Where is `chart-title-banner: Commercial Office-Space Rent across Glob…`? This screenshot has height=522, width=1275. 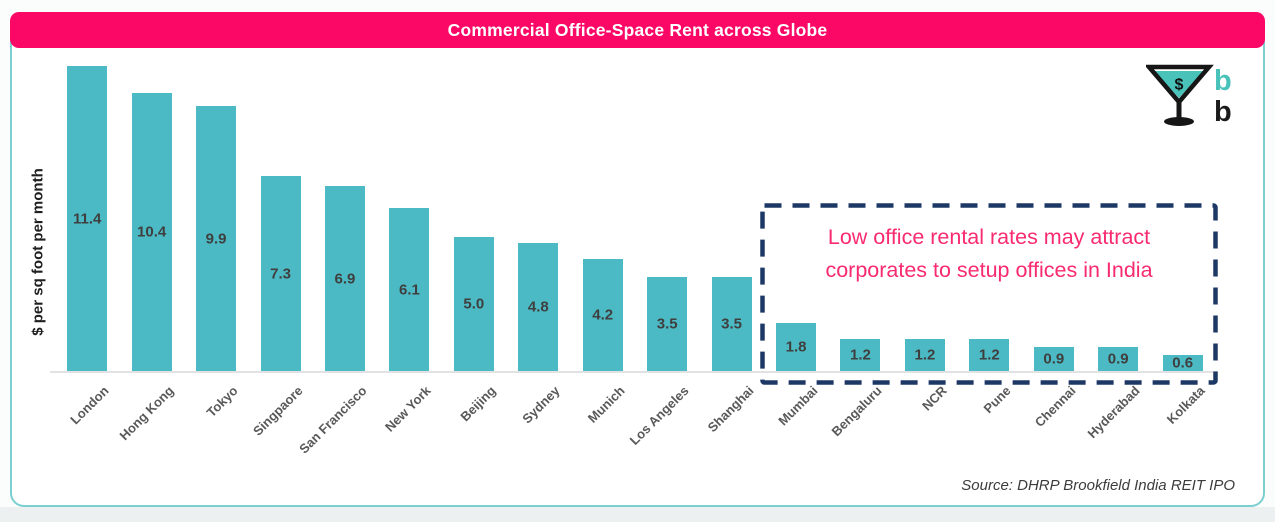
chart-title-banner: Commercial Office-Space Rent across Glob… is located at coordinates (637, 30).